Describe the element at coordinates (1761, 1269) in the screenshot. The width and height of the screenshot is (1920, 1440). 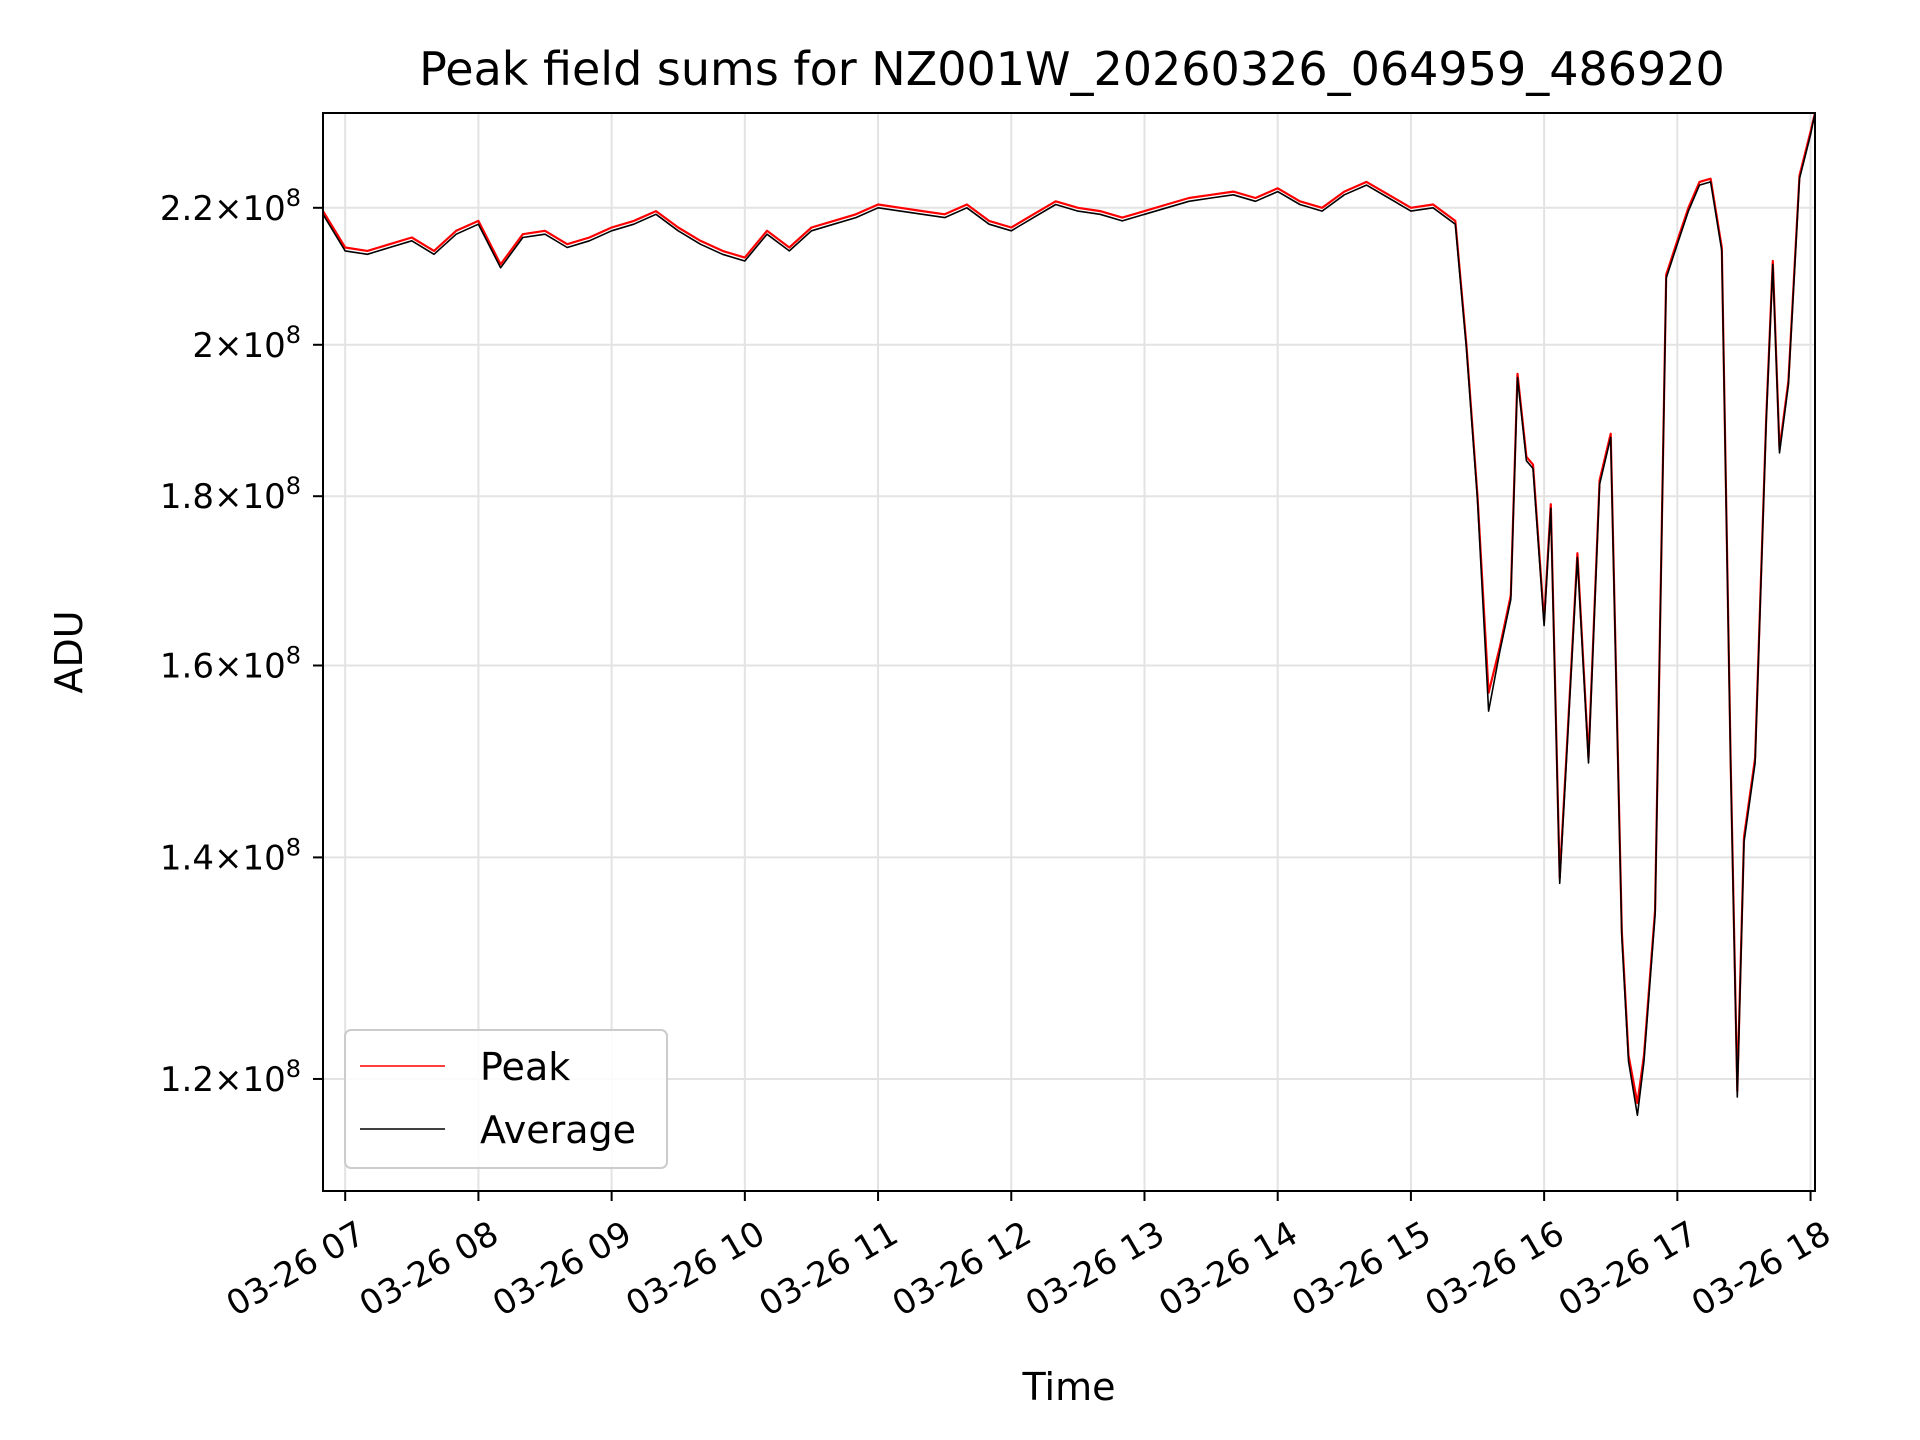
I see `x-tick-label: 03-26 18` at that location.